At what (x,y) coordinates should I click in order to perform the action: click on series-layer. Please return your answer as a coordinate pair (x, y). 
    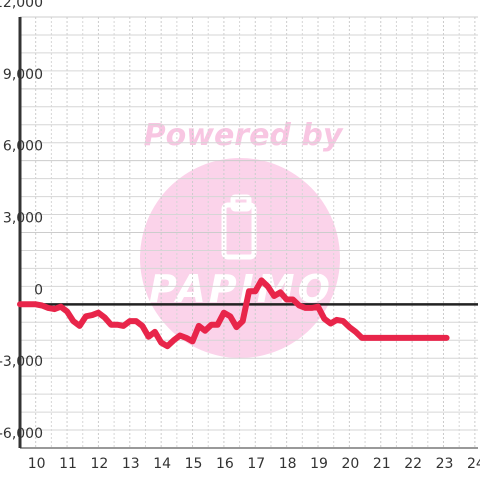
    Looking at the image, I should click on (233, 313).